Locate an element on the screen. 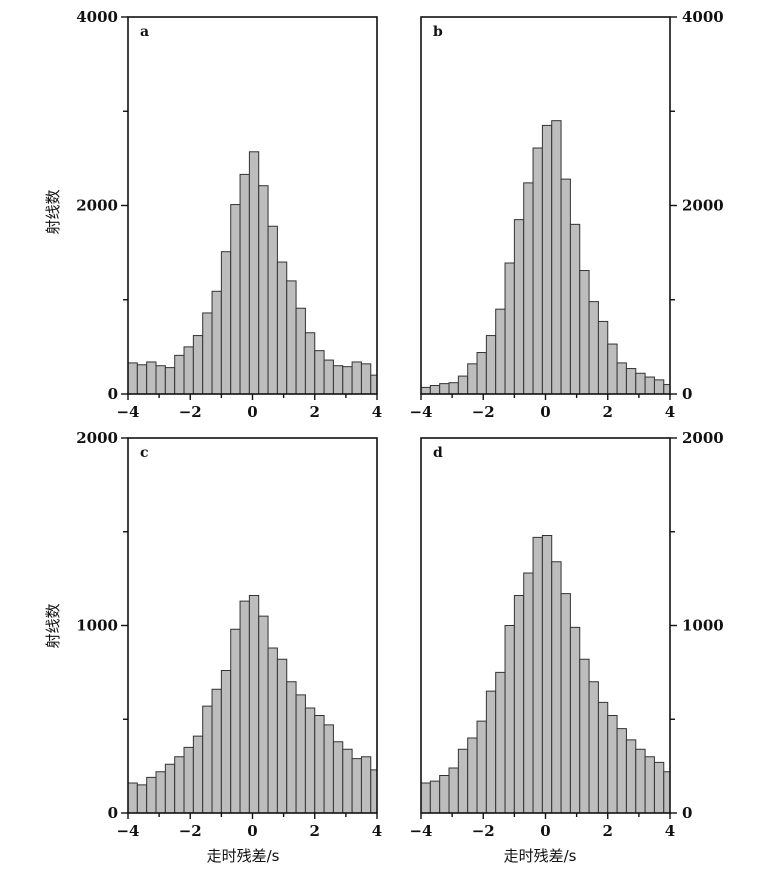 This screenshot has width=772, height=869. xtick-label-d-4: 4 is located at coordinates (670, 831).